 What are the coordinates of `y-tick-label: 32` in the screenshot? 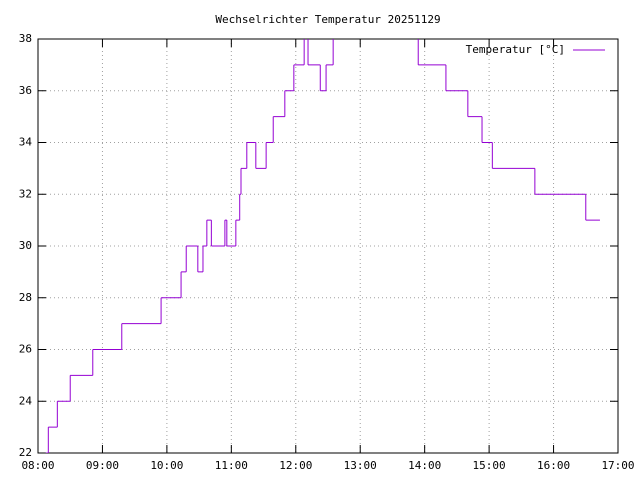 It's located at (25, 193).